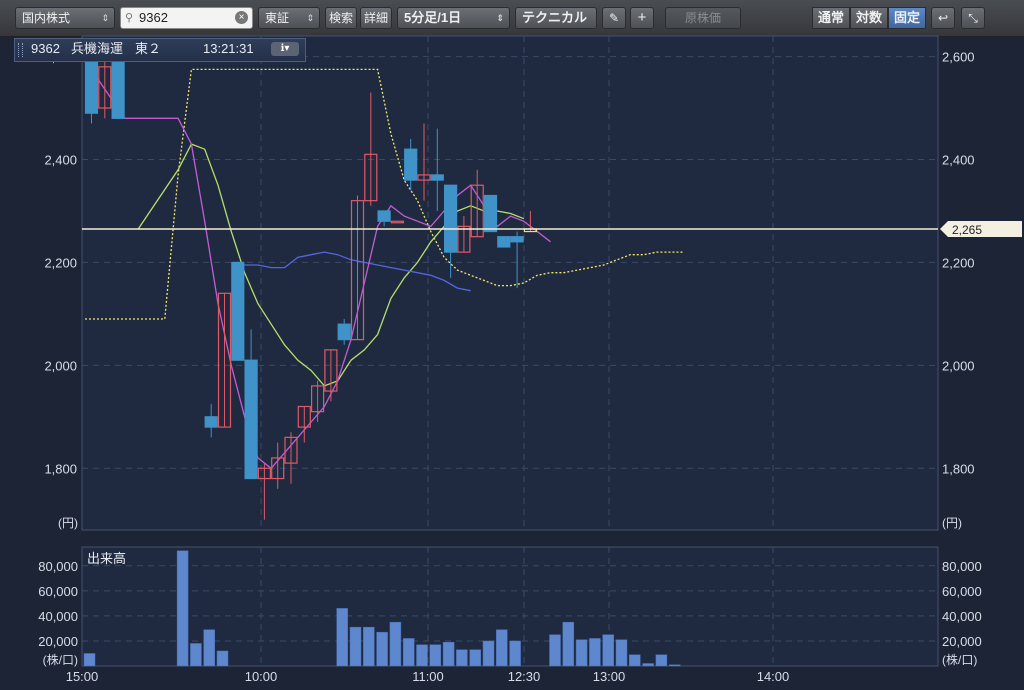  Describe the element at coordinates (609, 676) in the screenshot. I see `xtick-label: 13:00` at that location.